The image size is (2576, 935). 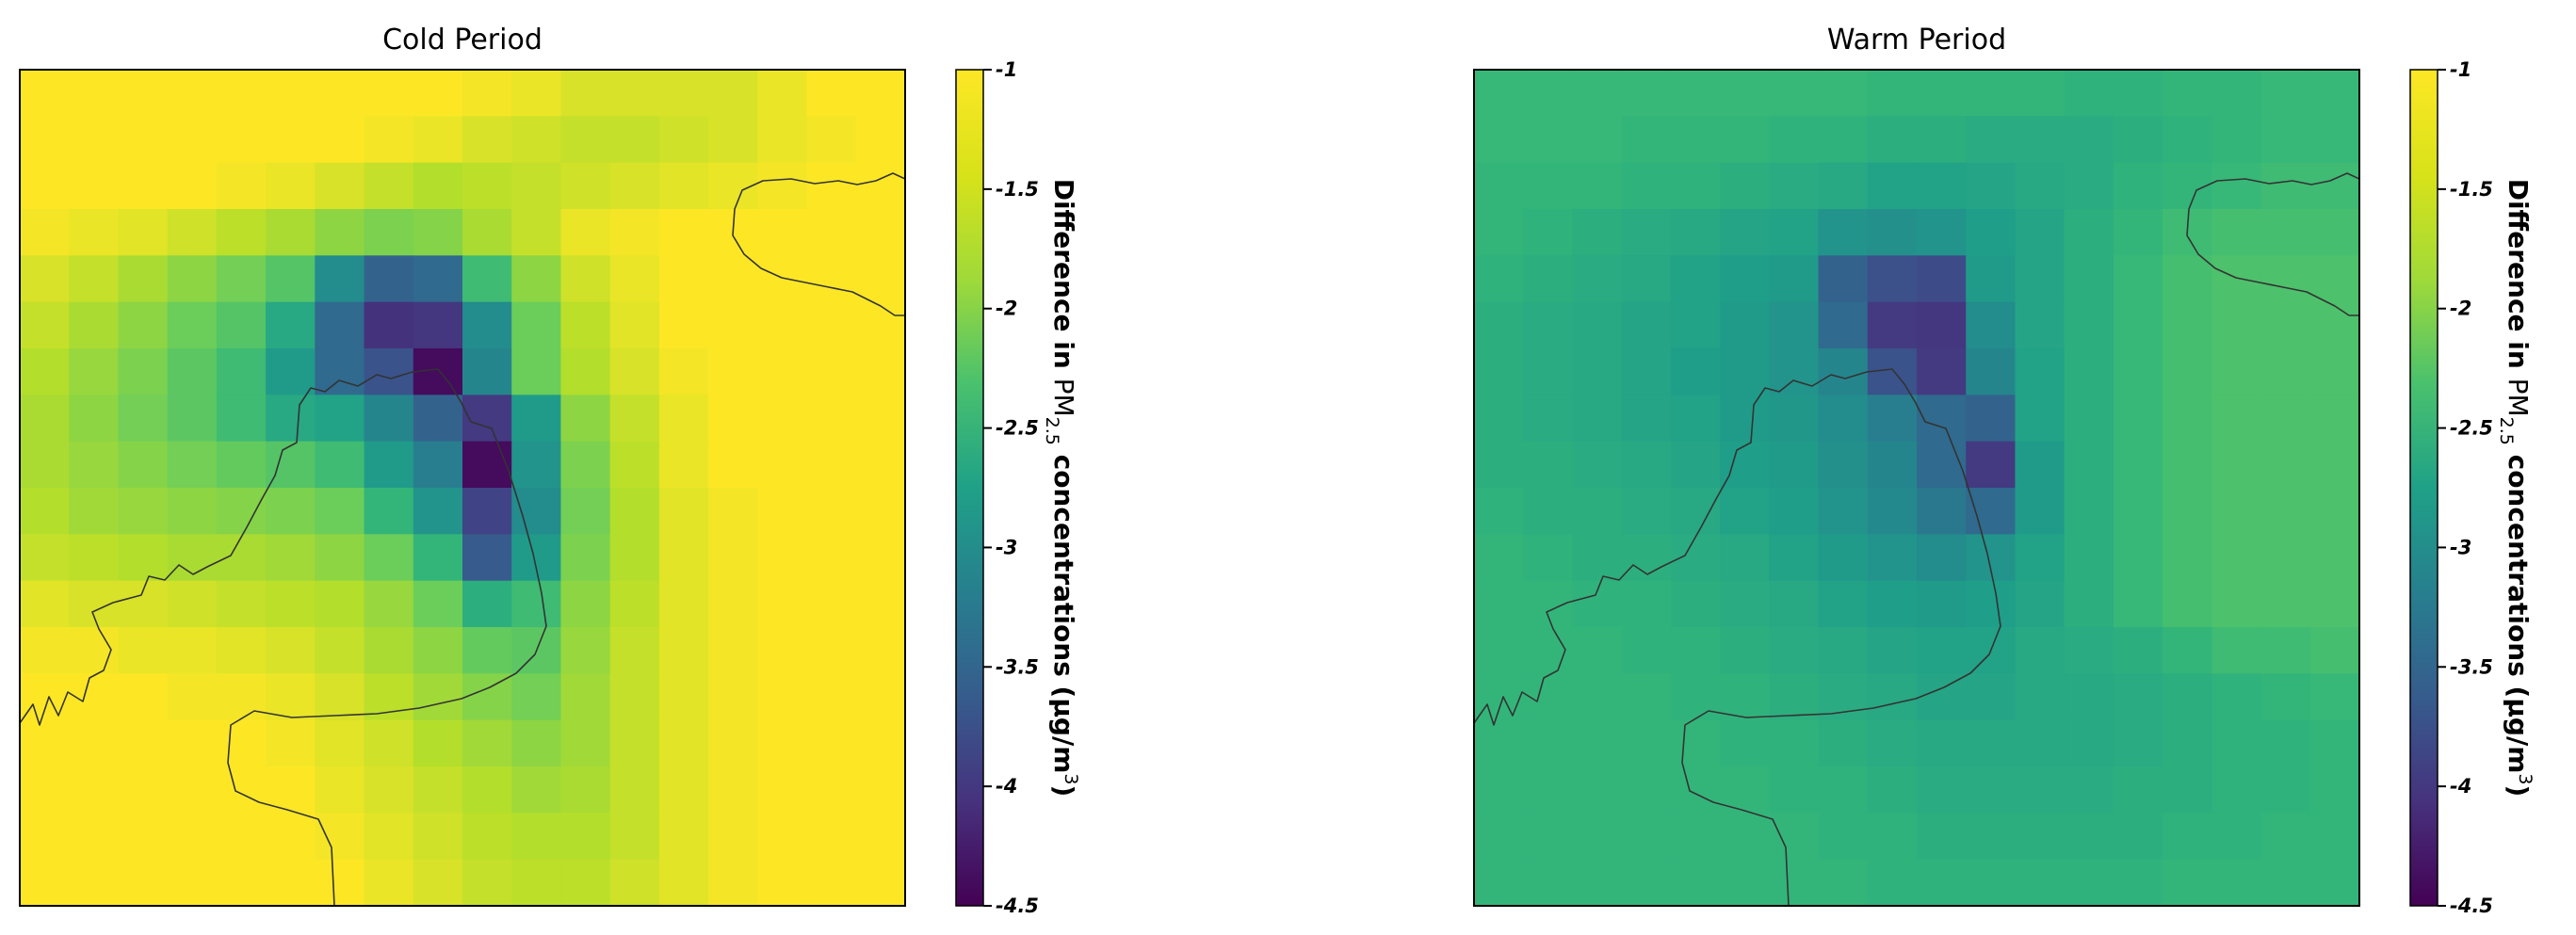 I want to click on colorbar-tick-label: -3, so click(x=1006, y=547).